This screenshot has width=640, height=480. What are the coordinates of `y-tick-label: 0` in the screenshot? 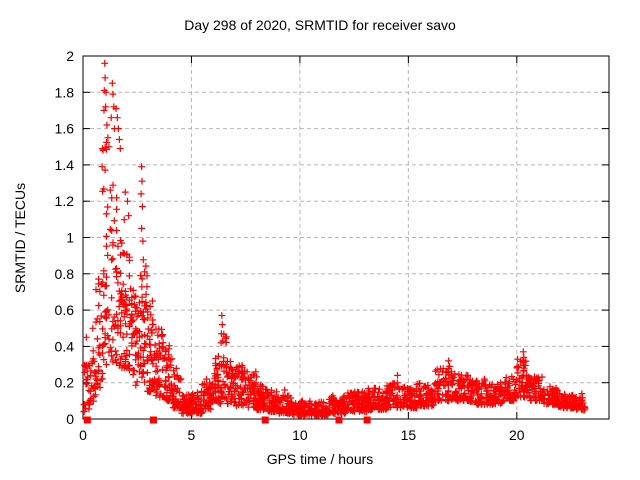 It's located at (70, 419).